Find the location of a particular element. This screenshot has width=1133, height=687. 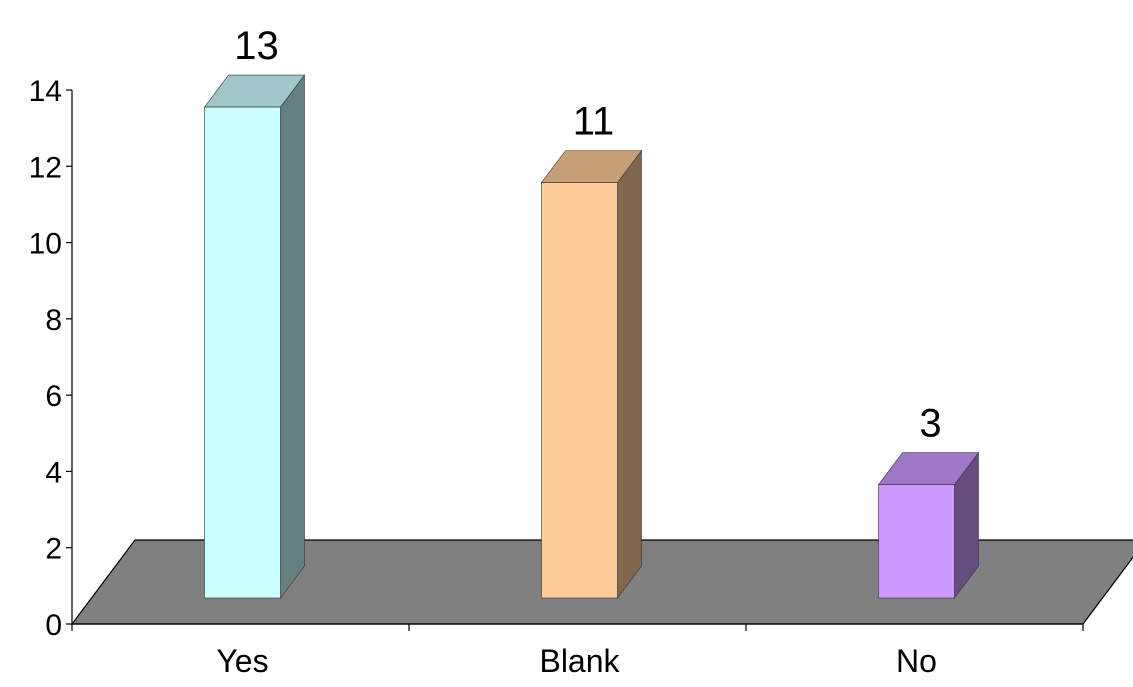

x-tick-label: No is located at coordinates (916, 661).